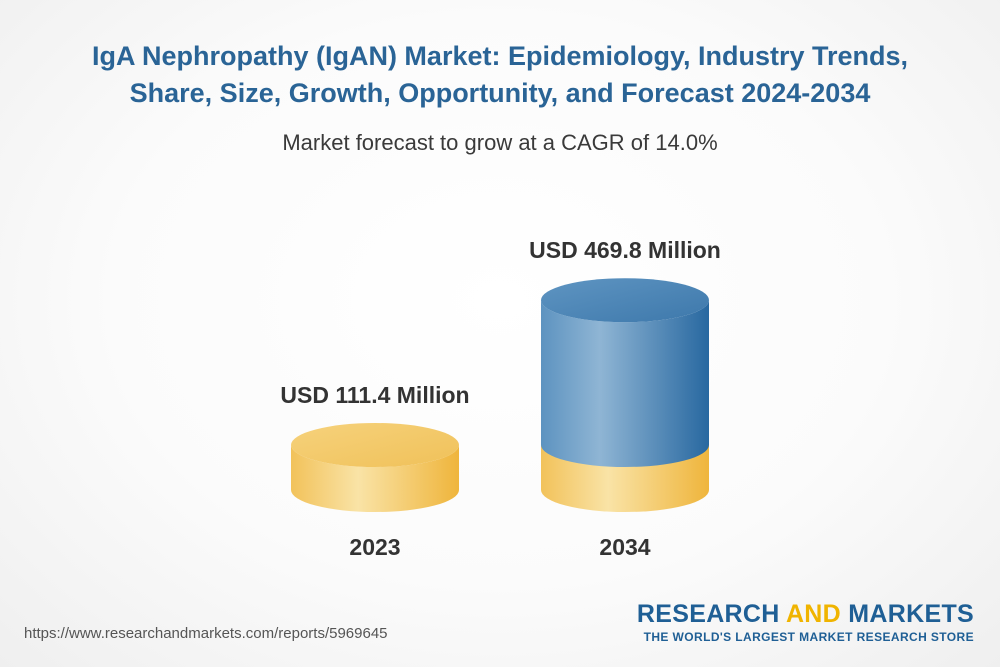 Image resolution: width=1000 pixels, height=667 pixels. I want to click on bar-growth-segment-top, so click(625, 300).